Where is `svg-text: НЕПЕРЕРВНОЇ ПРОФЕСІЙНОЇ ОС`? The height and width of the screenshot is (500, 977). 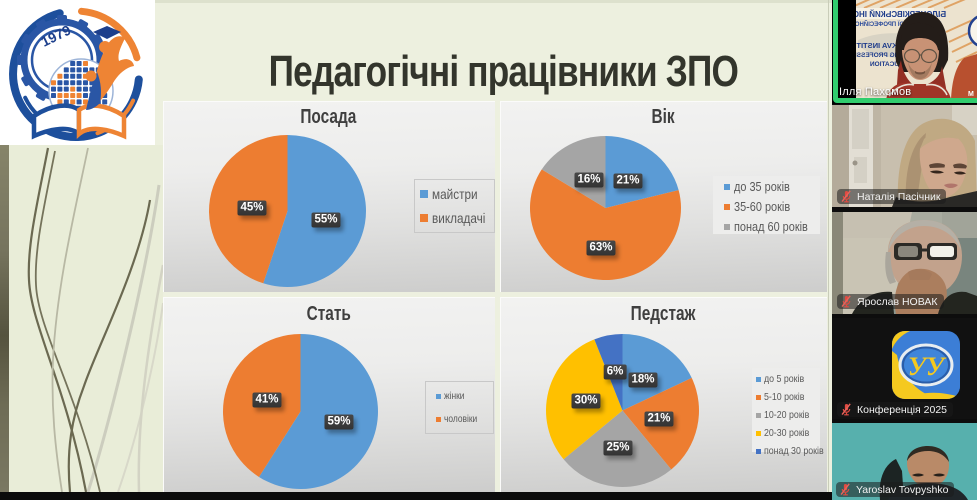
svg-text: НЕПЕРЕРВНОЇ ПРОФЕСІЙНОЇ ОС is located at coordinates (898, 24).